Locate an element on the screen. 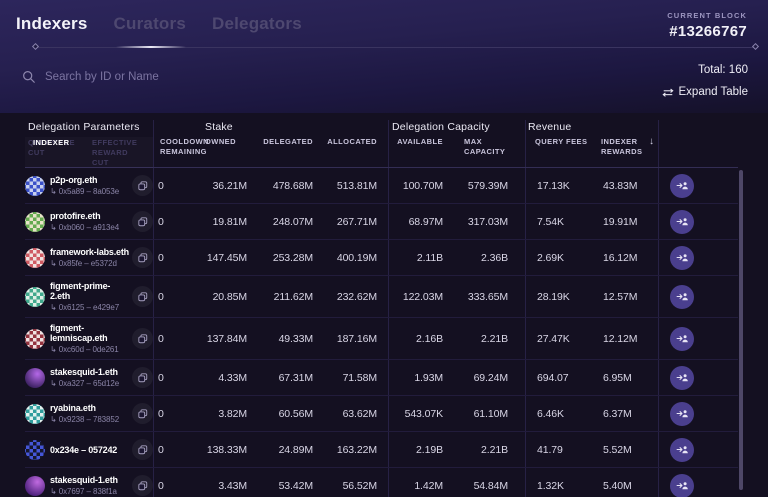  indexer-cell: 0x234e – 057242 is located at coordinates (89, 449).